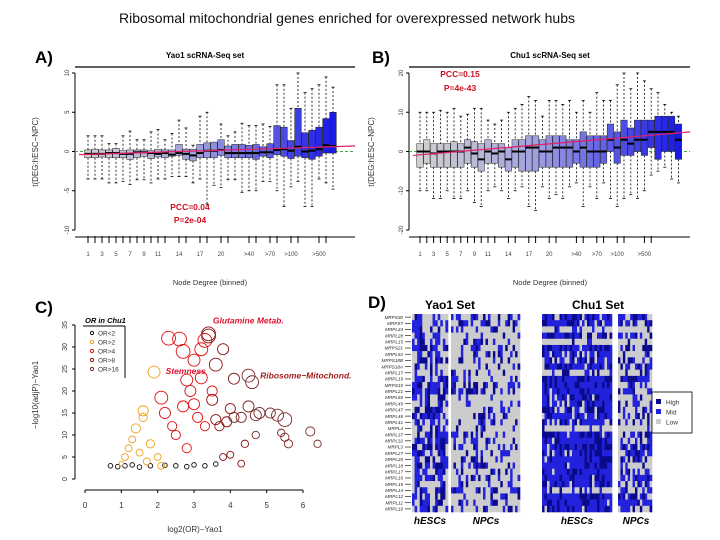  Describe the element at coordinates (597, 255) in the screenshot. I see `x-tick-label: >70` at that location.